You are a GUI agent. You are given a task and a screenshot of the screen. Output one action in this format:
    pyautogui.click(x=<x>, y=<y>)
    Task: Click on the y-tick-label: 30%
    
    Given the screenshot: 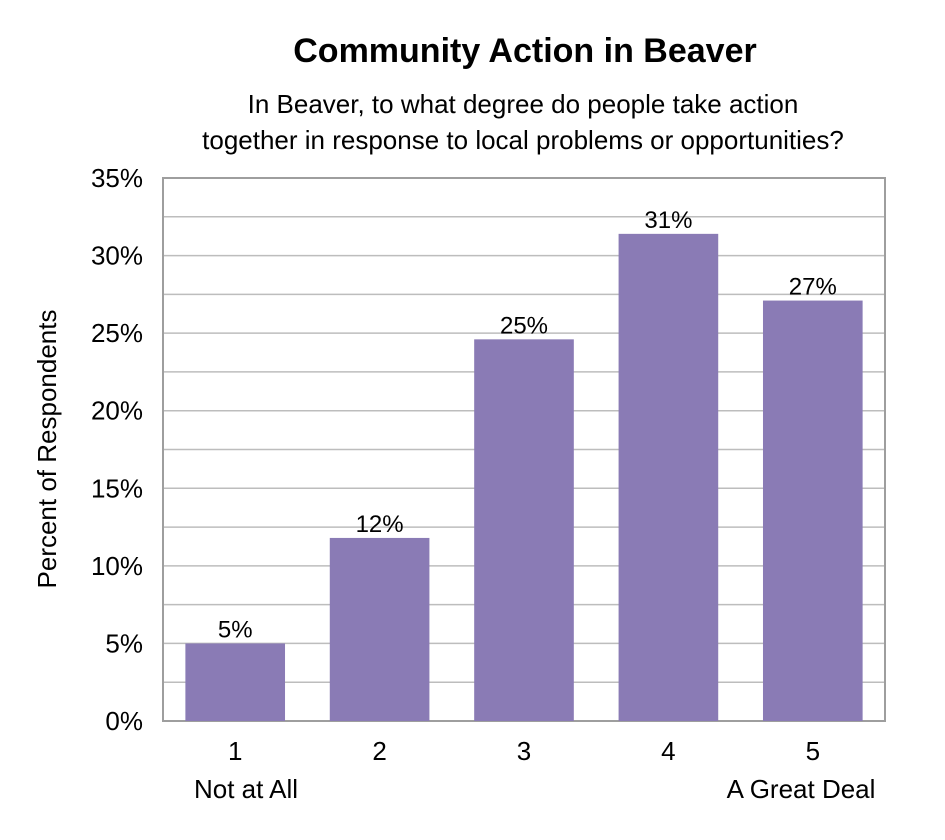 What is the action you would take?
    pyautogui.click(x=117, y=256)
    